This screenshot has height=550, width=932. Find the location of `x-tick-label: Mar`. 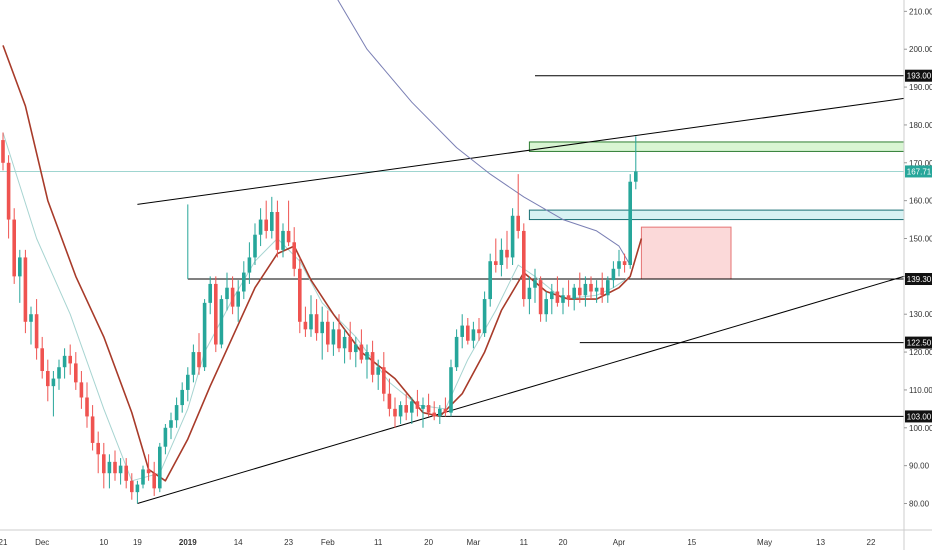

x-tick-label: Mar is located at coordinates (474, 542).